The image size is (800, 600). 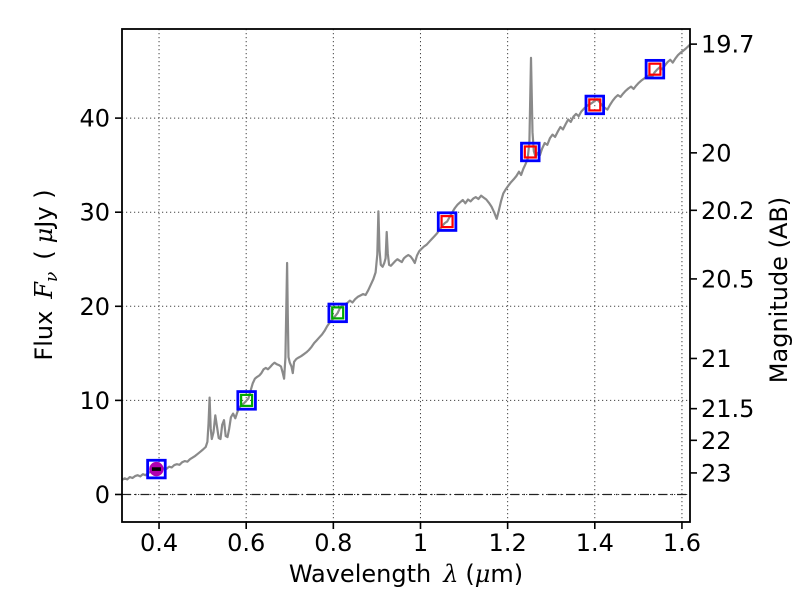 I want to click on y-tick-label-right: 21.5, so click(x=727, y=409).